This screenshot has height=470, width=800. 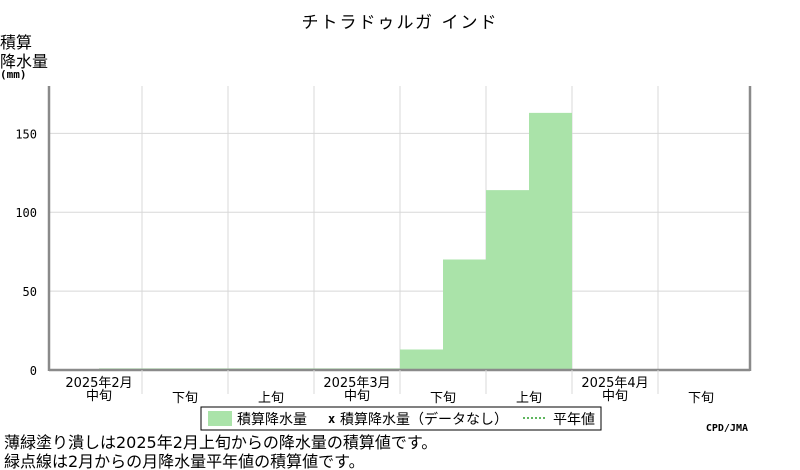 What do you see at coordinates (614, 383) in the screenshot?
I see `x-tick-month: 2025年4月` at bounding box center [614, 383].